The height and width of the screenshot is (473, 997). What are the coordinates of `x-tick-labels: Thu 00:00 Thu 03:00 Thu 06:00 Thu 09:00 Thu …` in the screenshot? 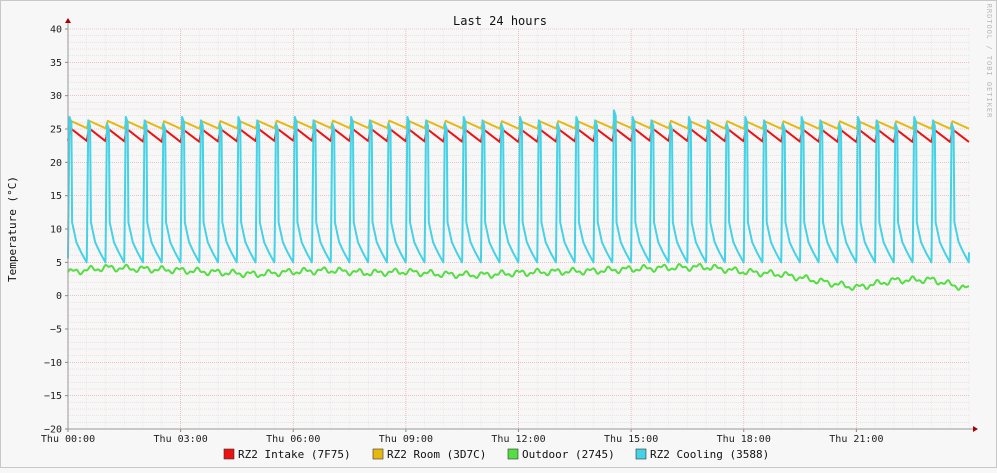 It's located at (462, 439).